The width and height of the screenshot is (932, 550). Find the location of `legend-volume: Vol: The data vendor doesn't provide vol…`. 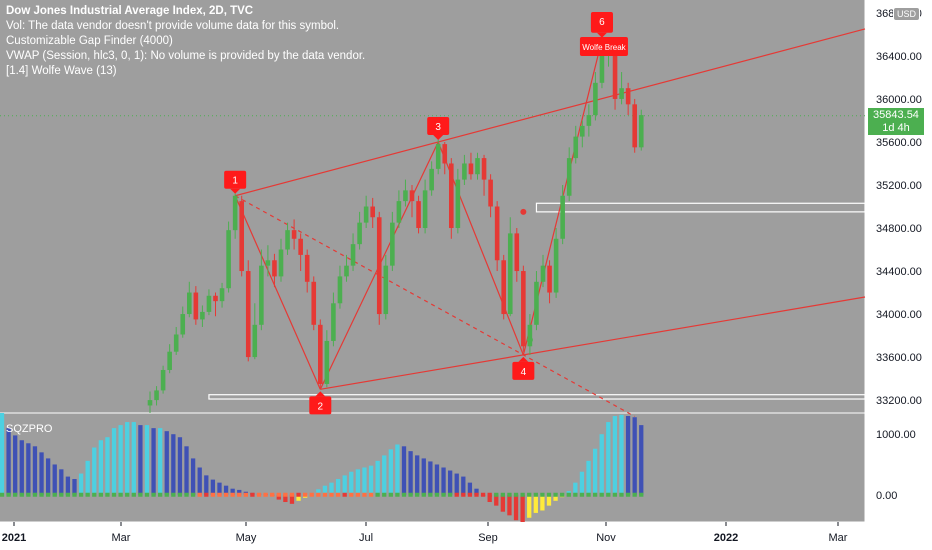

legend-volume: Vol: The data vendor doesn't provide vol… is located at coordinates (173, 26).